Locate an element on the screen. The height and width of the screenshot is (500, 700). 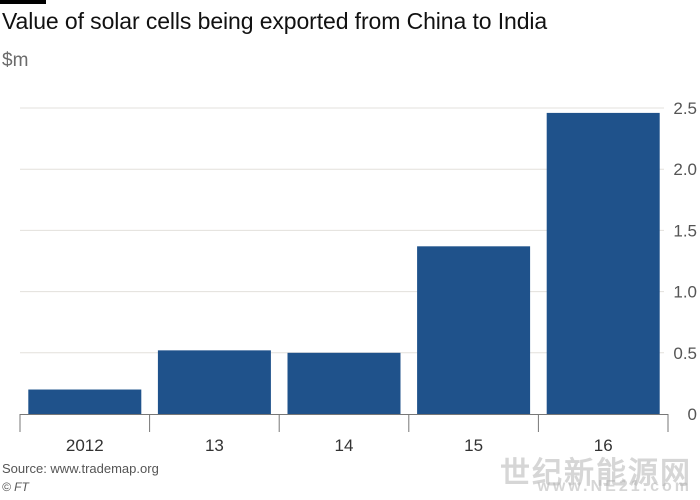
x-tick-label: 15 is located at coordinates (473, 445).